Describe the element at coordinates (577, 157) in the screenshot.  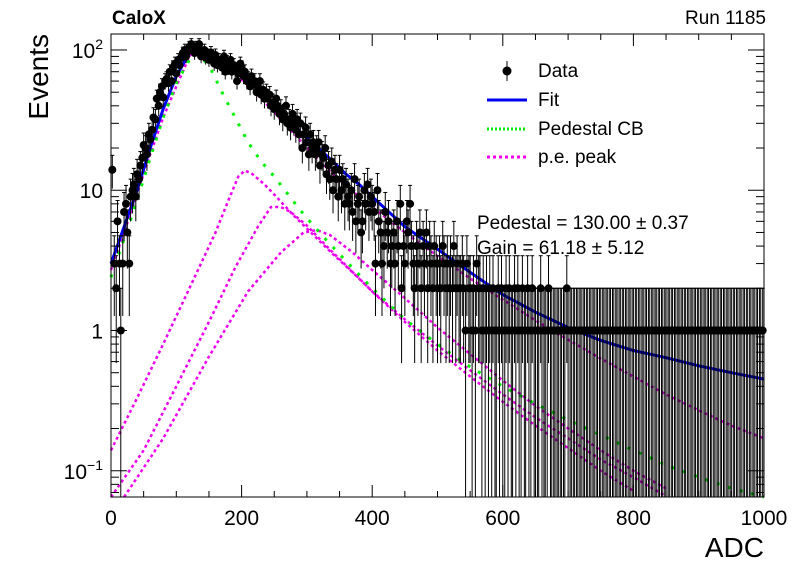
I see `legend-label: p.e. peak` at that location.